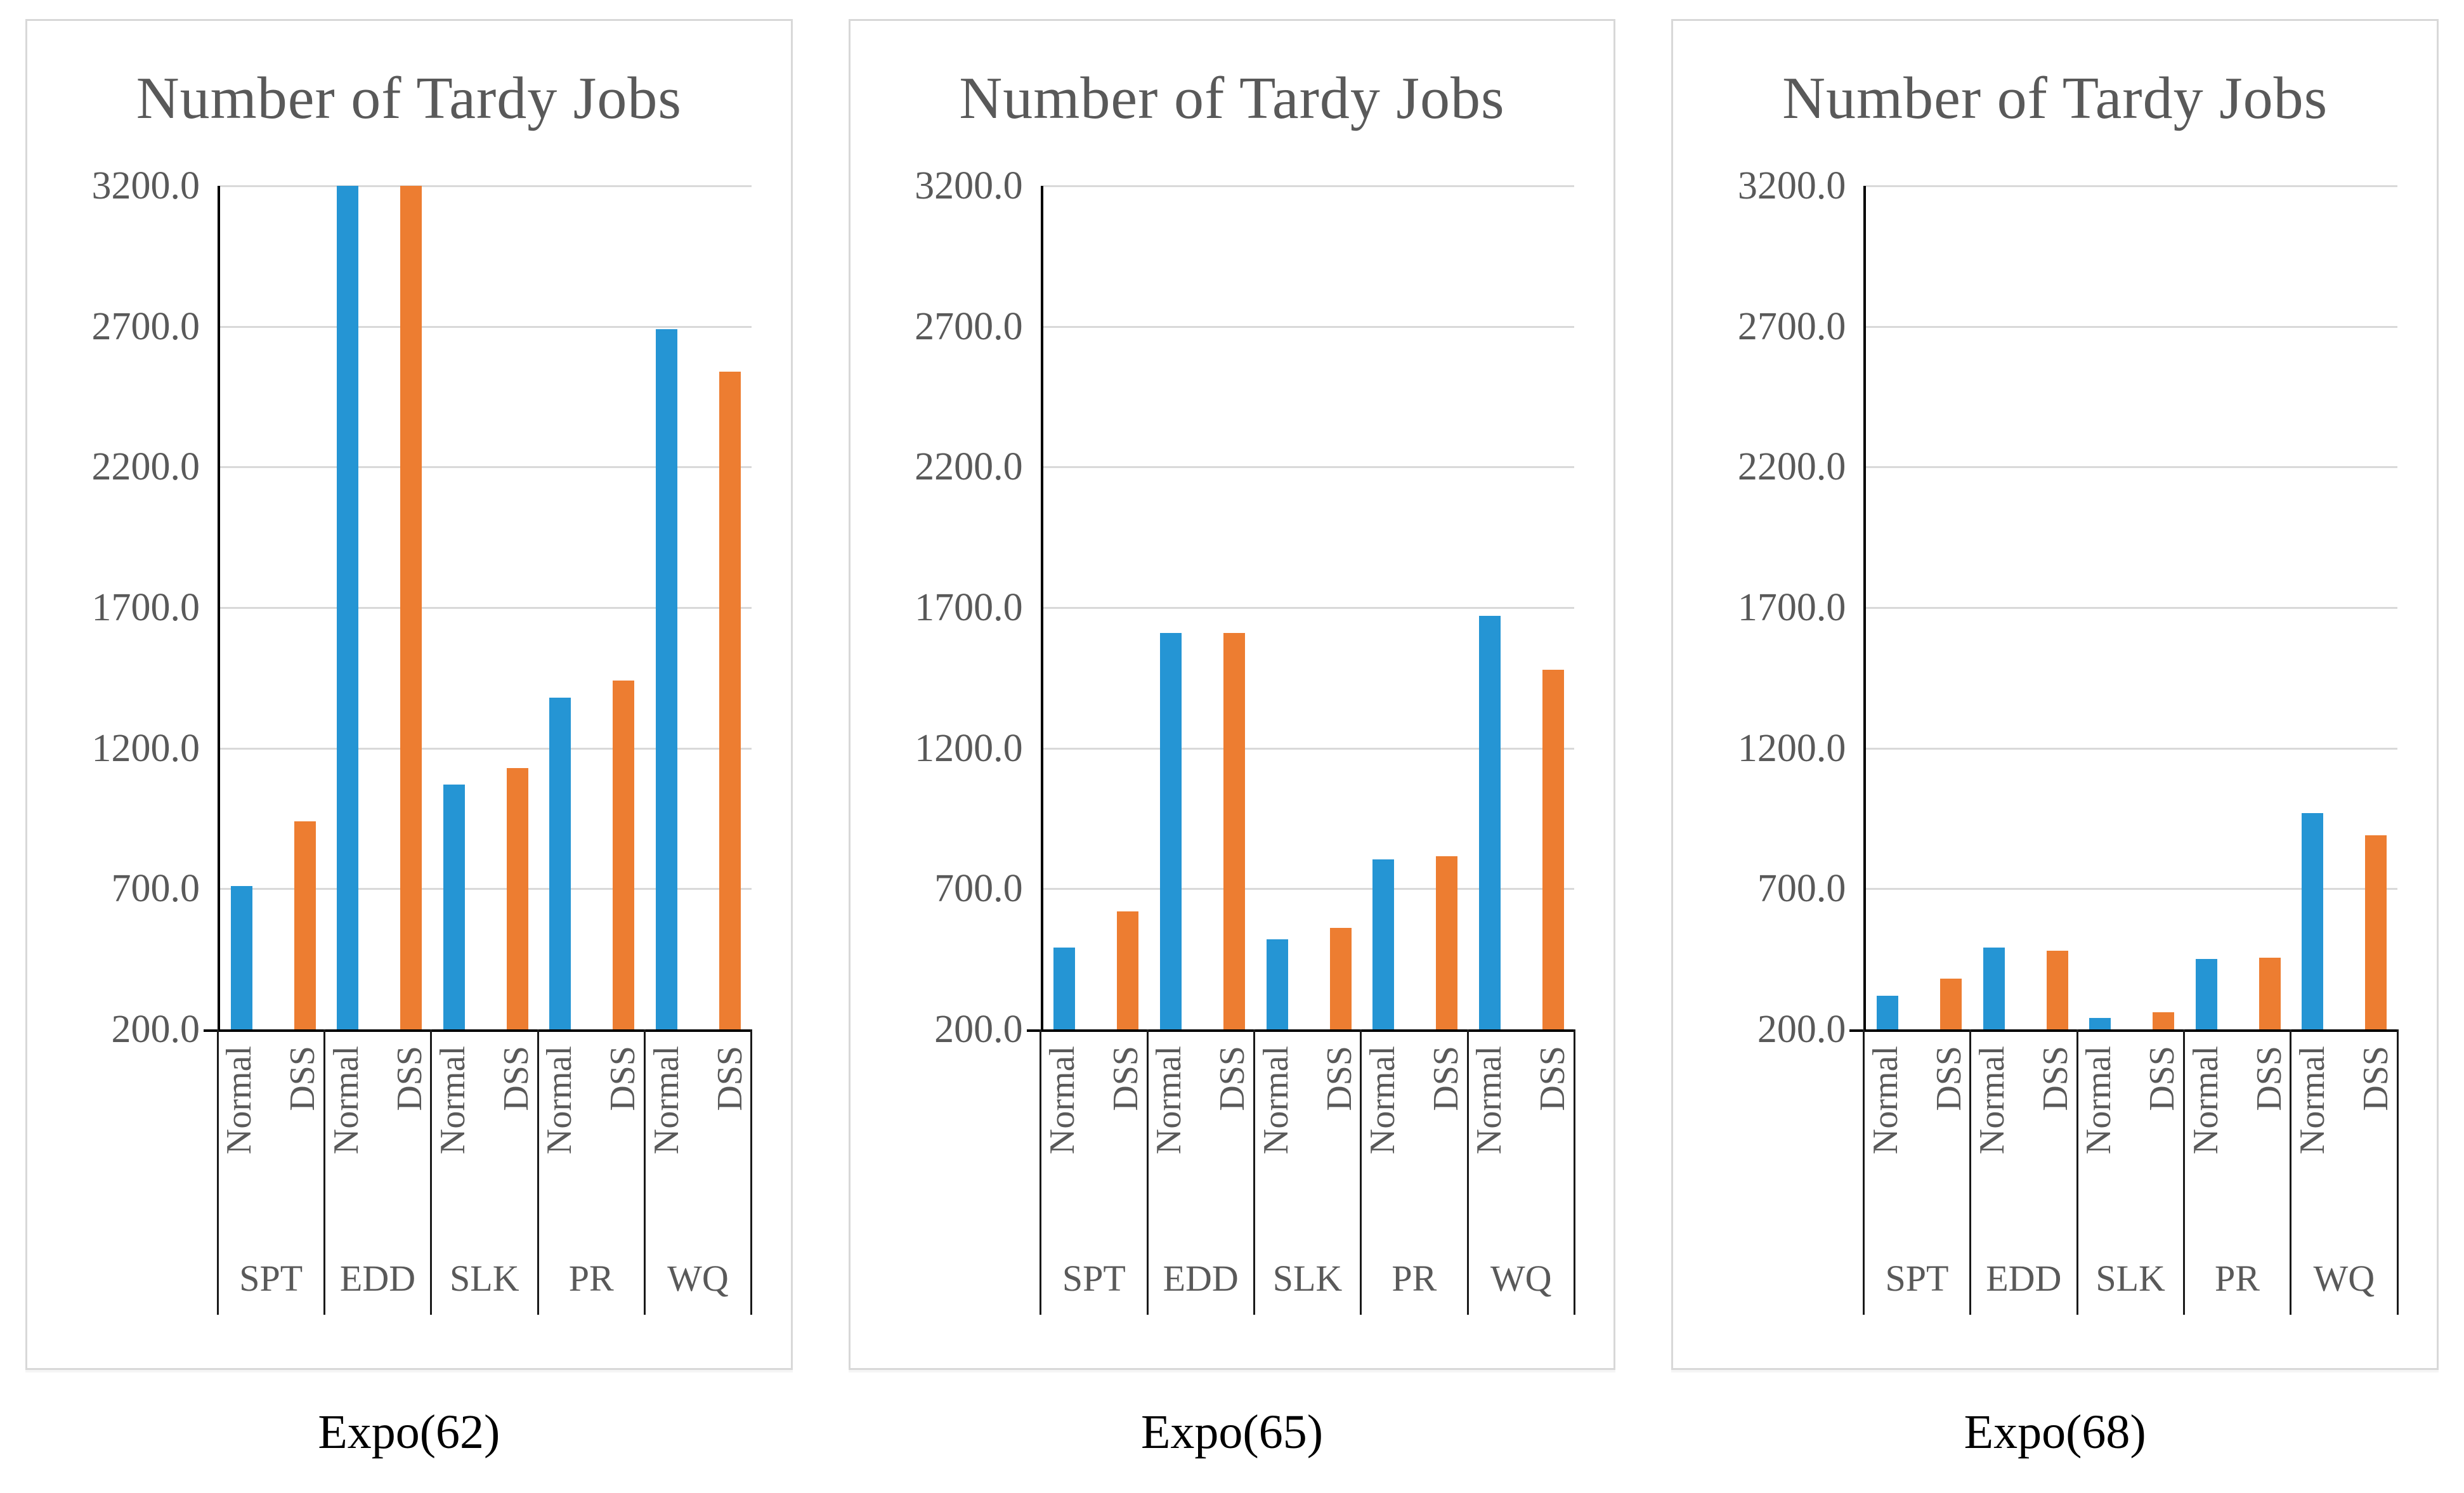  Describe the element at coordinates (409, 1432) in the screenshot. I see `chart-caption: Expo(62)` at that location.